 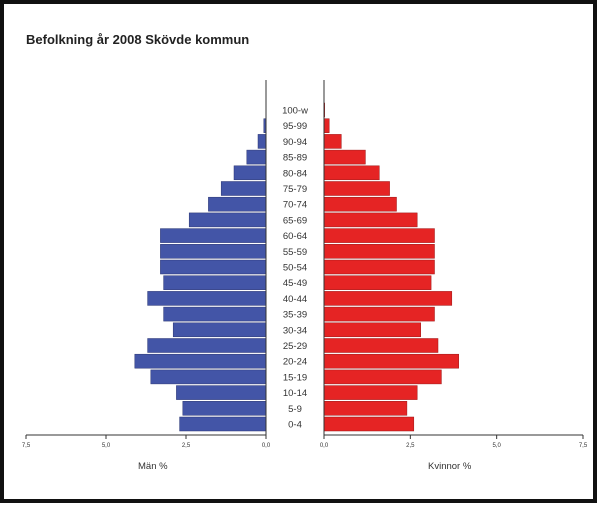 What do you see at coordinates (295, 126) in the screenshot?
I see `age-label-95-99: 95-99` at bounding box center [295, 126].